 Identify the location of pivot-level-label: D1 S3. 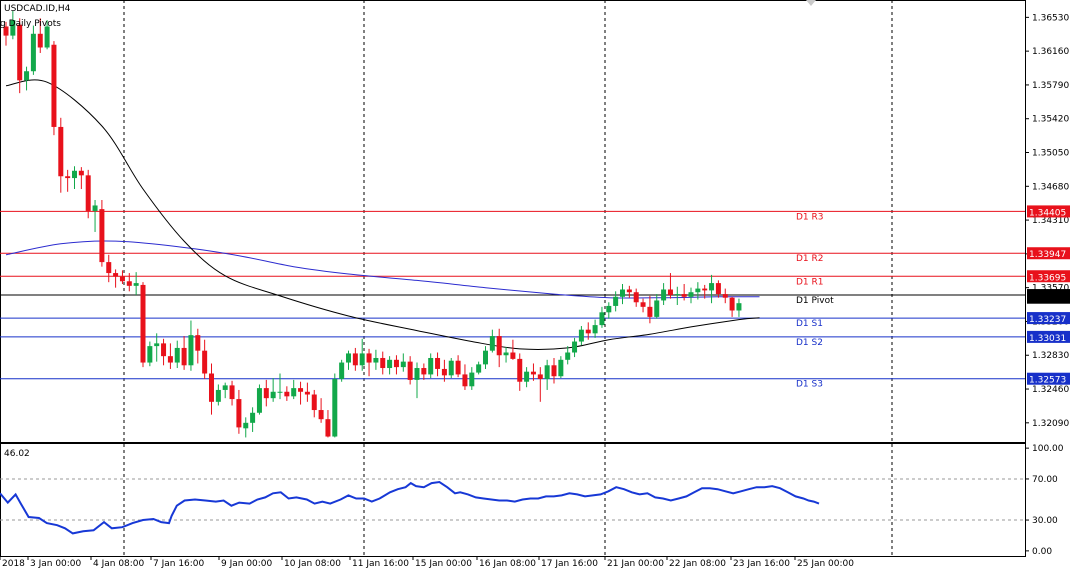
(809, 385).